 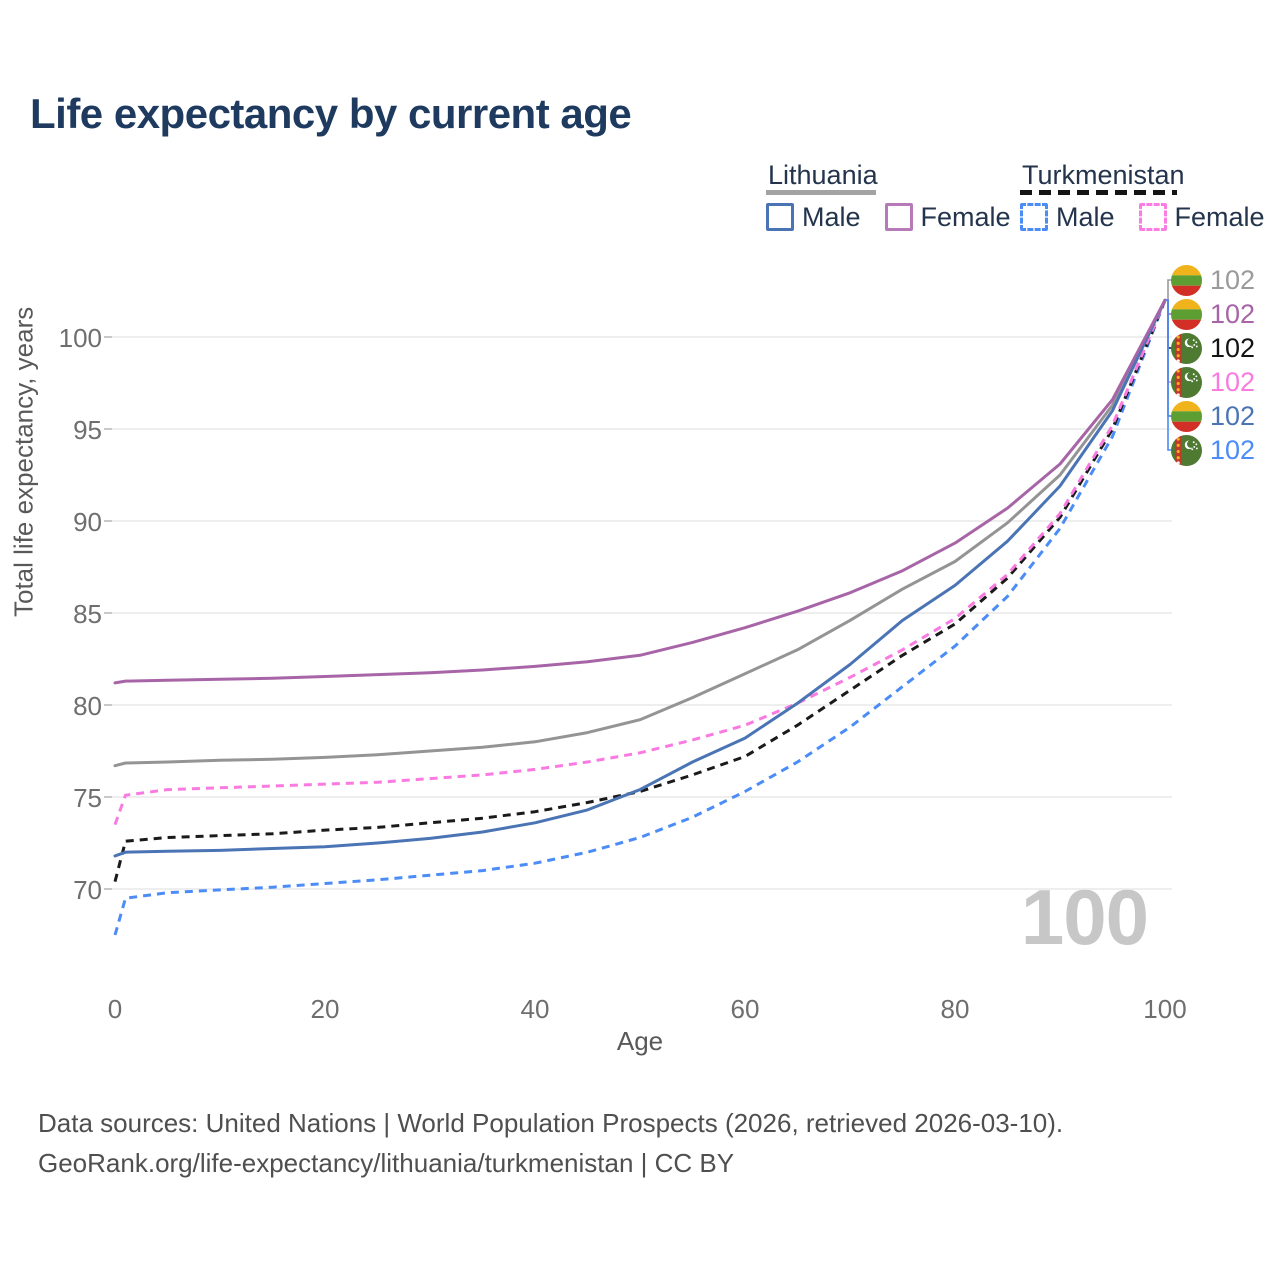 I want to click on end-label-lt_female: 102, so click(x=1213, y=314).